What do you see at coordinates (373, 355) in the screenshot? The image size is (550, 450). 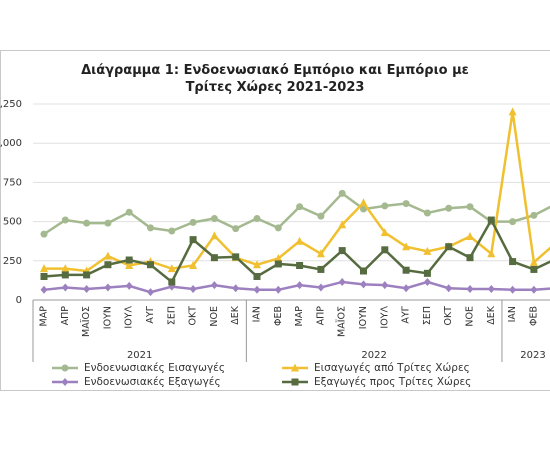 I see `group-label: 2022` at bounding box center [373, 355].